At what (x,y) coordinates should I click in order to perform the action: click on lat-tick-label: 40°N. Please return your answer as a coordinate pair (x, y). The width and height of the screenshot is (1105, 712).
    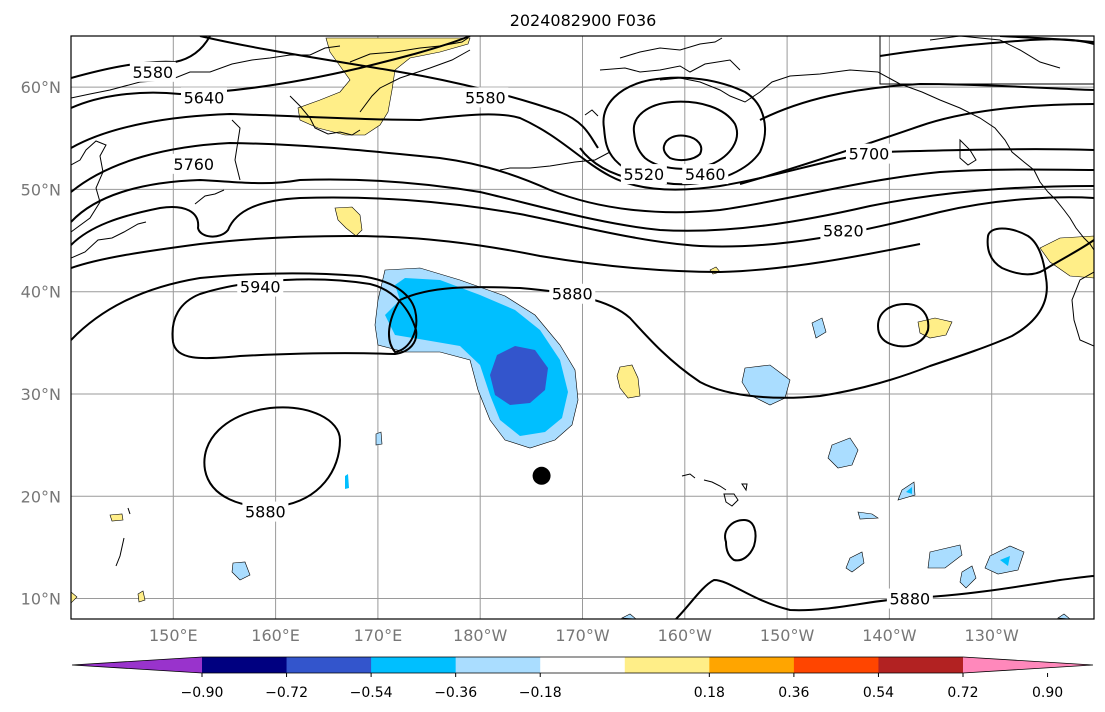
    Looking at the image, I should click on (41, 292).